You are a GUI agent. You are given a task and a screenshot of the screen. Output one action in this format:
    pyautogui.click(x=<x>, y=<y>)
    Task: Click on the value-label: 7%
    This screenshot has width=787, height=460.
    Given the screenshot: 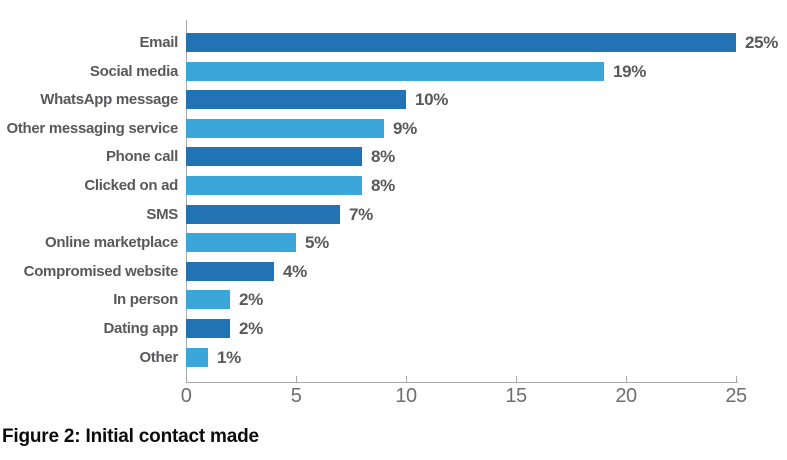 What is the action you would take?
    pyautogui.click(x=361, y=214)
    